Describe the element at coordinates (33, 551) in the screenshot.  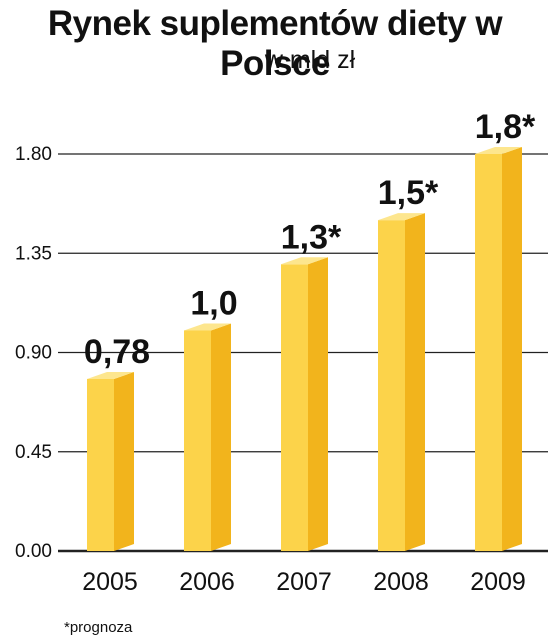
I see `y-tick-label: 0.00` at that location.